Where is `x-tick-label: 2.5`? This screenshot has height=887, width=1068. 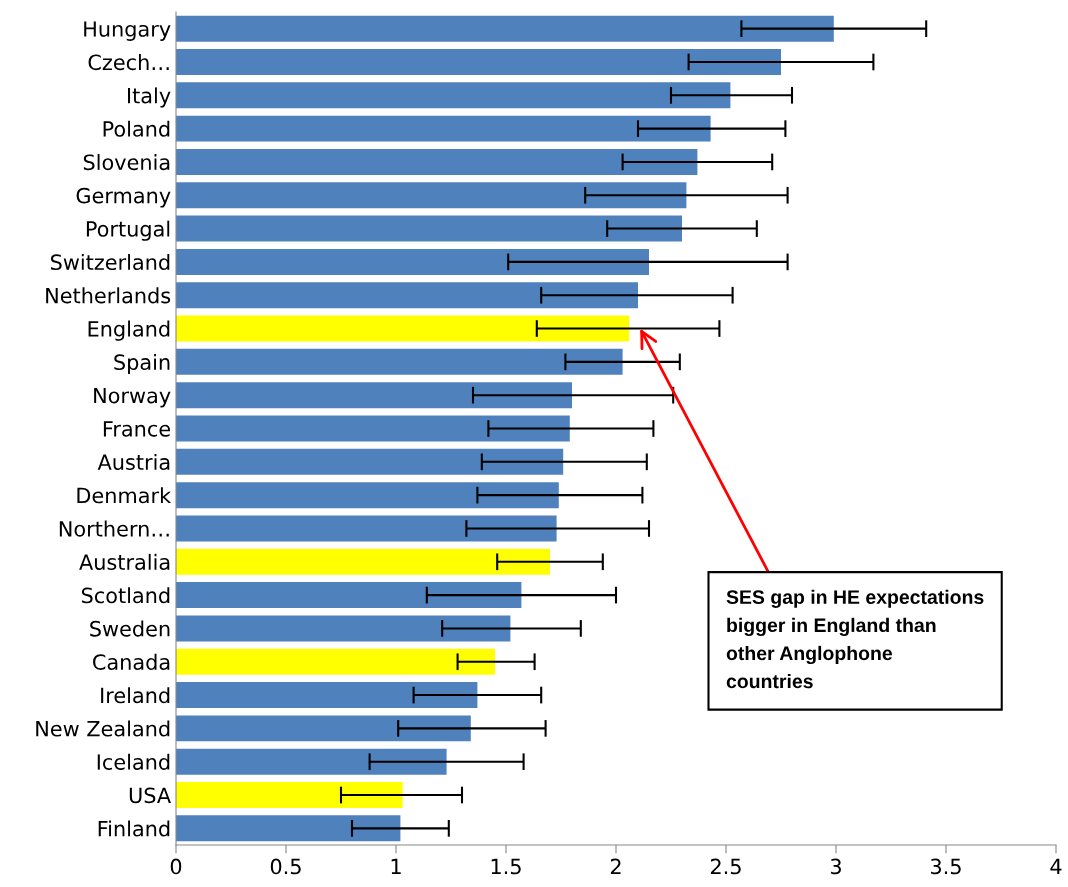 x-tick-label: 2.5 is located at coordinates (725, 866).